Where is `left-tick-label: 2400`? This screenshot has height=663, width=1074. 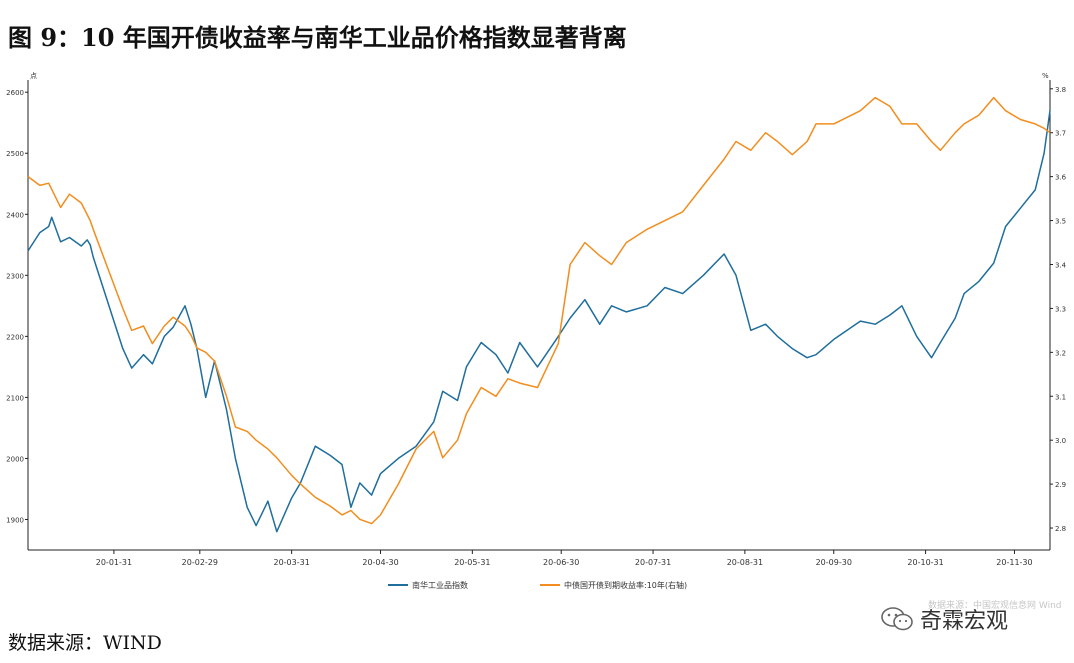 left-tick-label: 2400 is located at coordinates (15, 215).